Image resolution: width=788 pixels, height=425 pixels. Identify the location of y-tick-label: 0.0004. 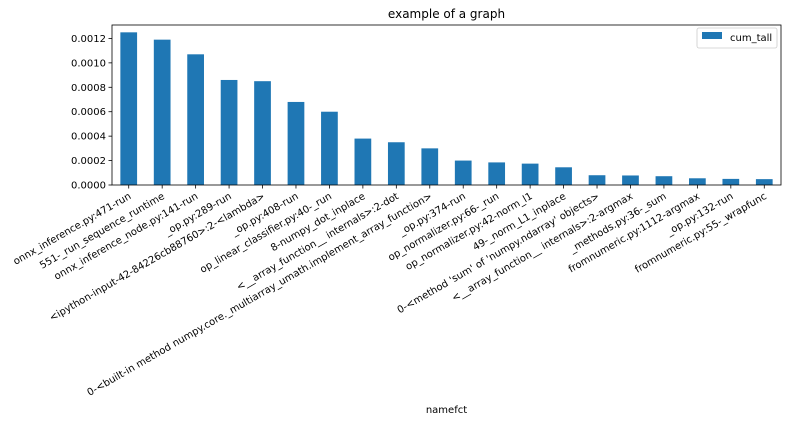
(88, 137).